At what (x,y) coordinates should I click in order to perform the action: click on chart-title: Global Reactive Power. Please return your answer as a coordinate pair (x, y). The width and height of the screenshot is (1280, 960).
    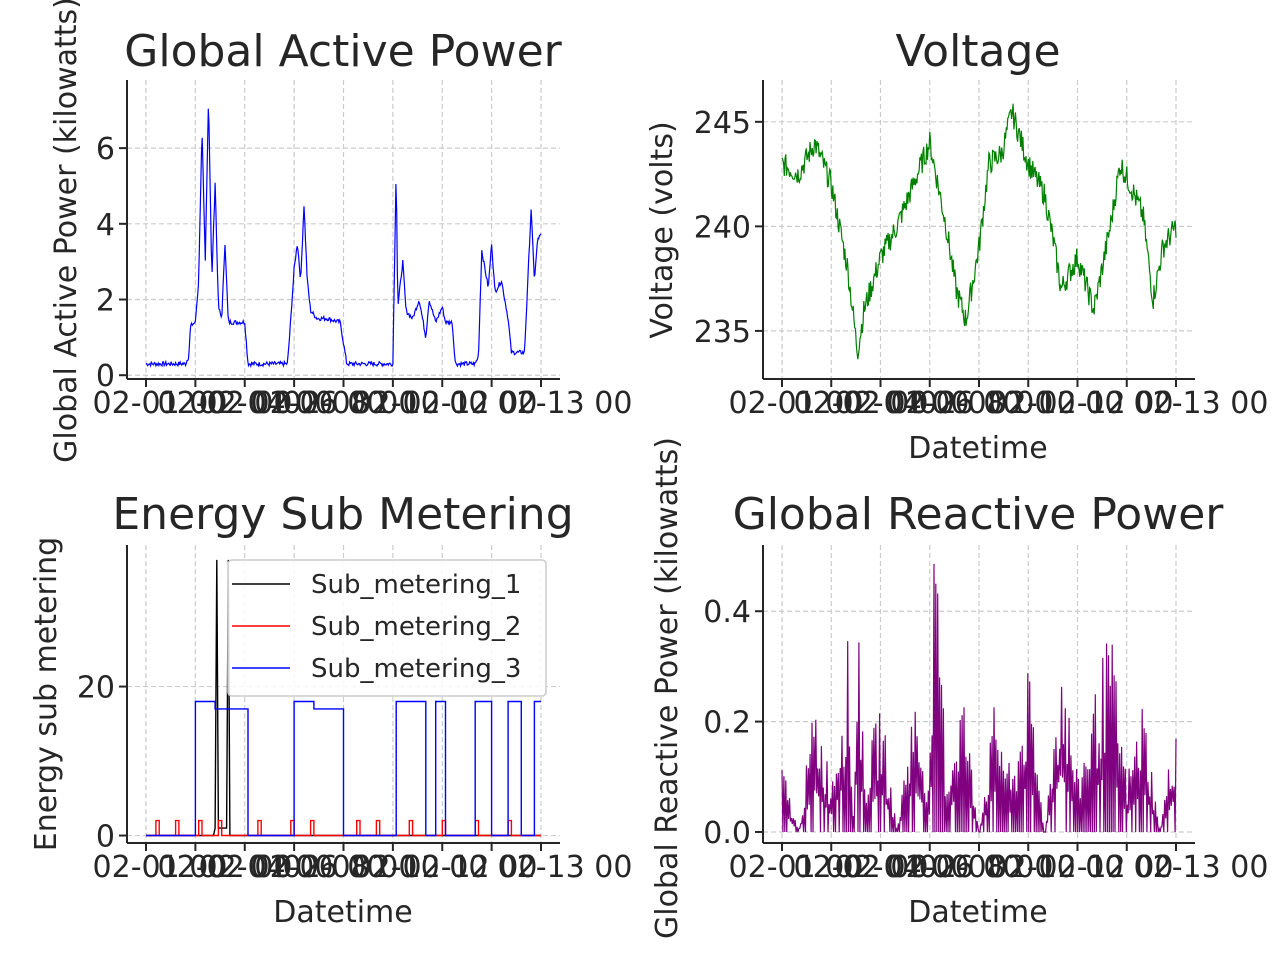
    Looking at the image, I should click on (979, 514).